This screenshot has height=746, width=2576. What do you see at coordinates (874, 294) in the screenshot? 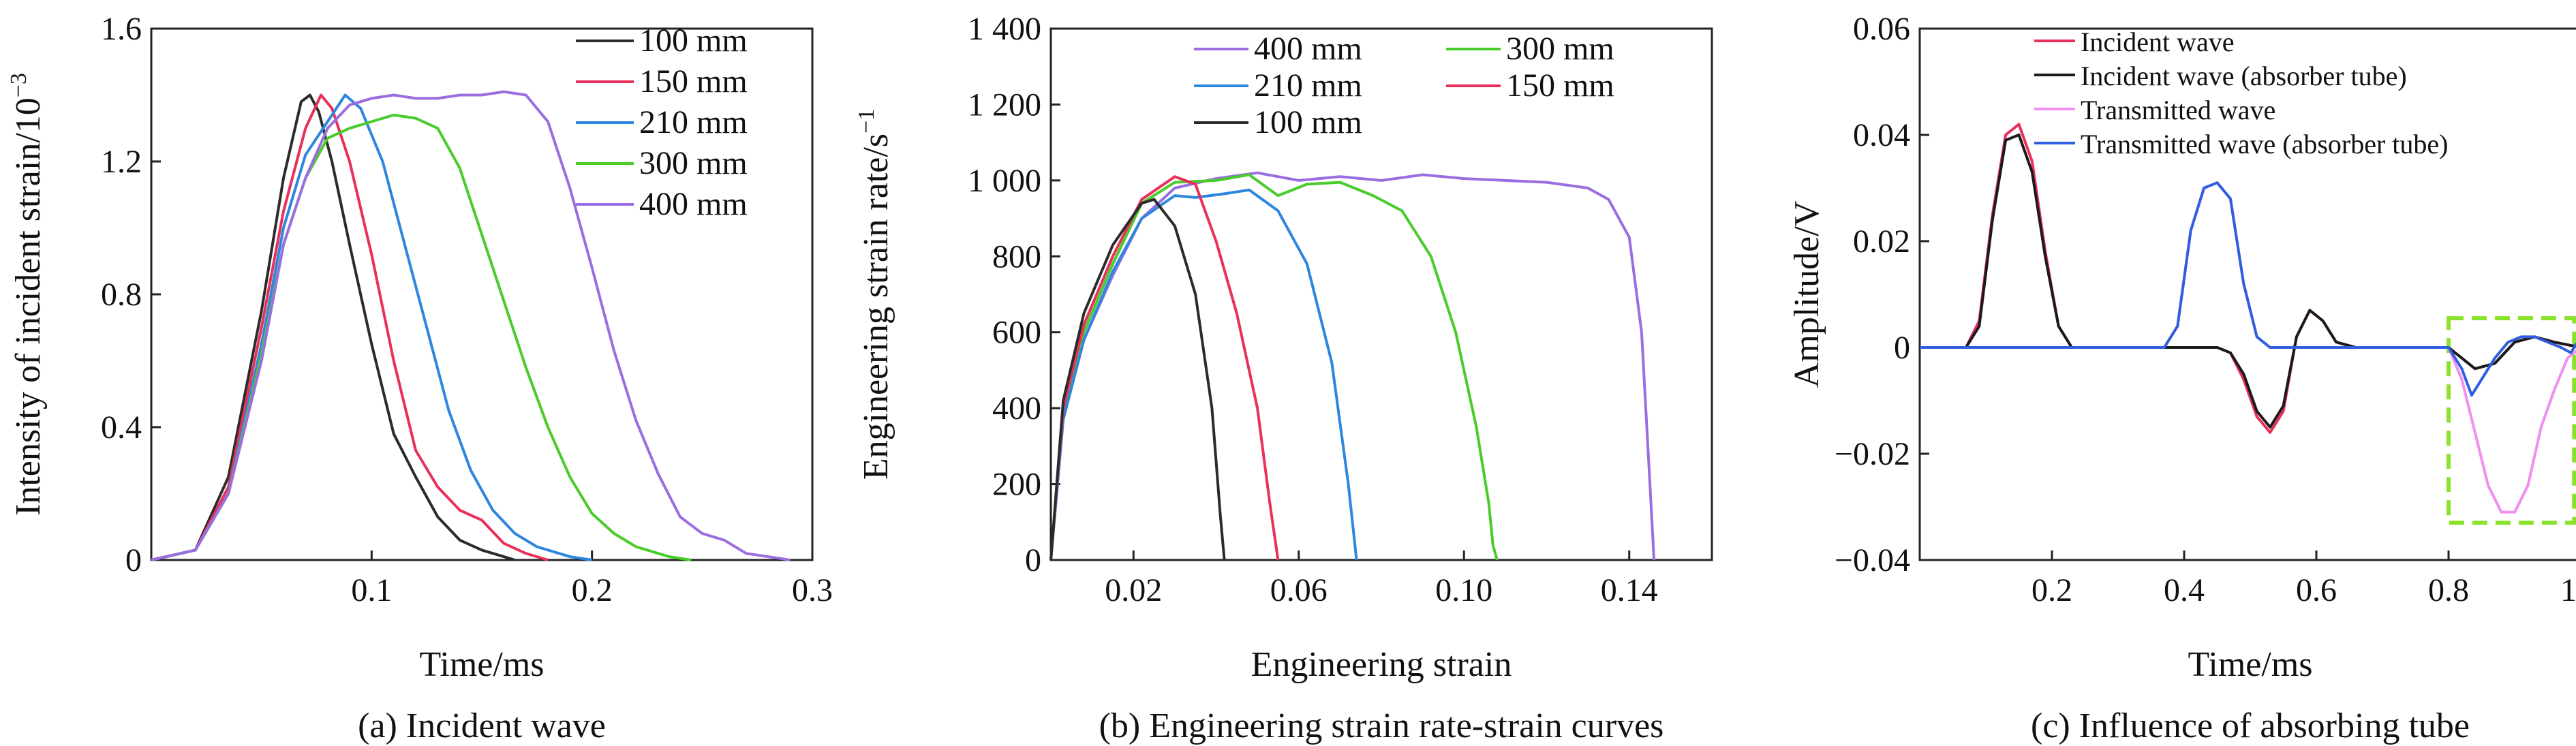
I see `y-axis-title: Engineering strain rate/s−1` at bounding box center [874, 294].